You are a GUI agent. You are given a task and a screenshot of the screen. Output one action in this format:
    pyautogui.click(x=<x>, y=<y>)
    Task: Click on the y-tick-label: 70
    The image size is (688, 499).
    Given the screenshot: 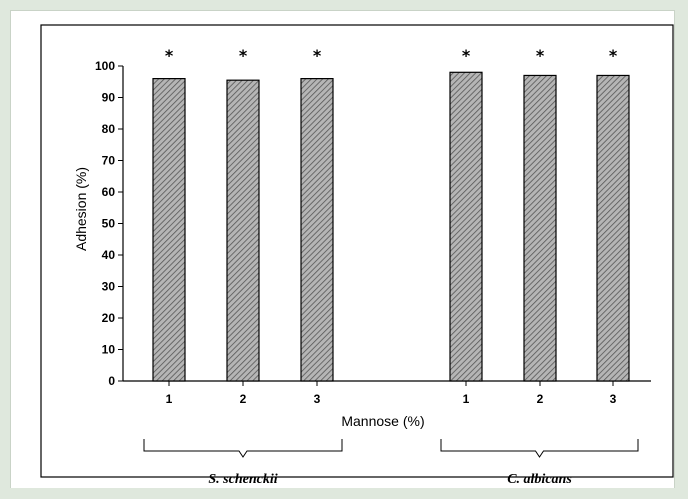 What is the action you would take?
    pyautogui.click(x=109, y=161)
    